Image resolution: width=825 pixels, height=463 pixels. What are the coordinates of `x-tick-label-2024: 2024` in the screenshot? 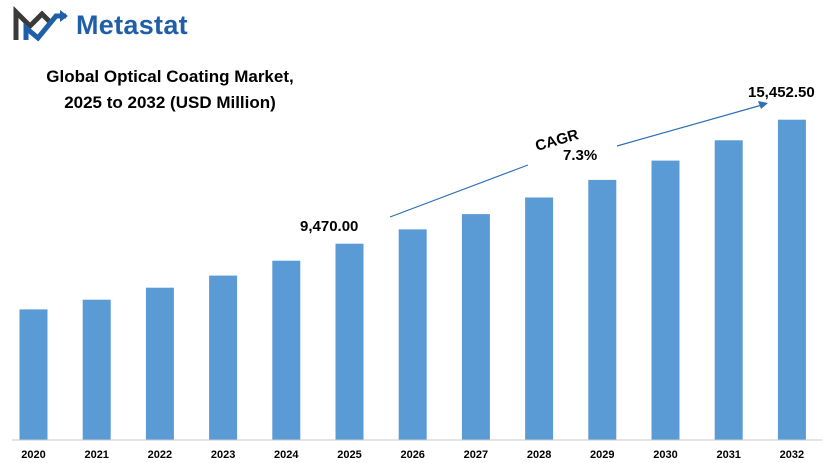 It's located at (286, 455).